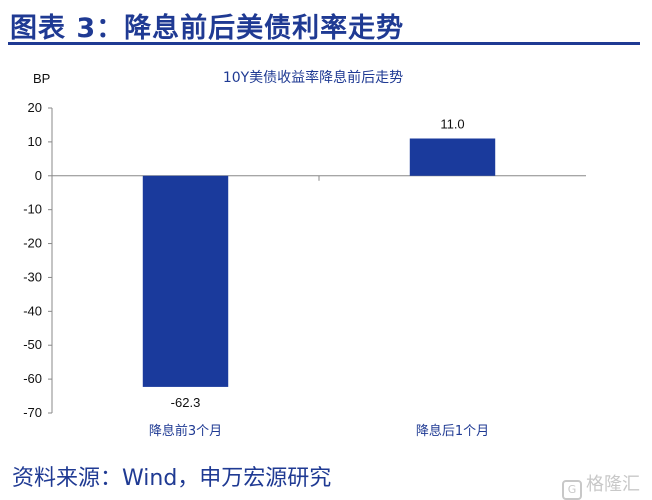  Describe the element at coordinates (452, 124) in the screenshot. I see `data-label: 11.0` at that location.